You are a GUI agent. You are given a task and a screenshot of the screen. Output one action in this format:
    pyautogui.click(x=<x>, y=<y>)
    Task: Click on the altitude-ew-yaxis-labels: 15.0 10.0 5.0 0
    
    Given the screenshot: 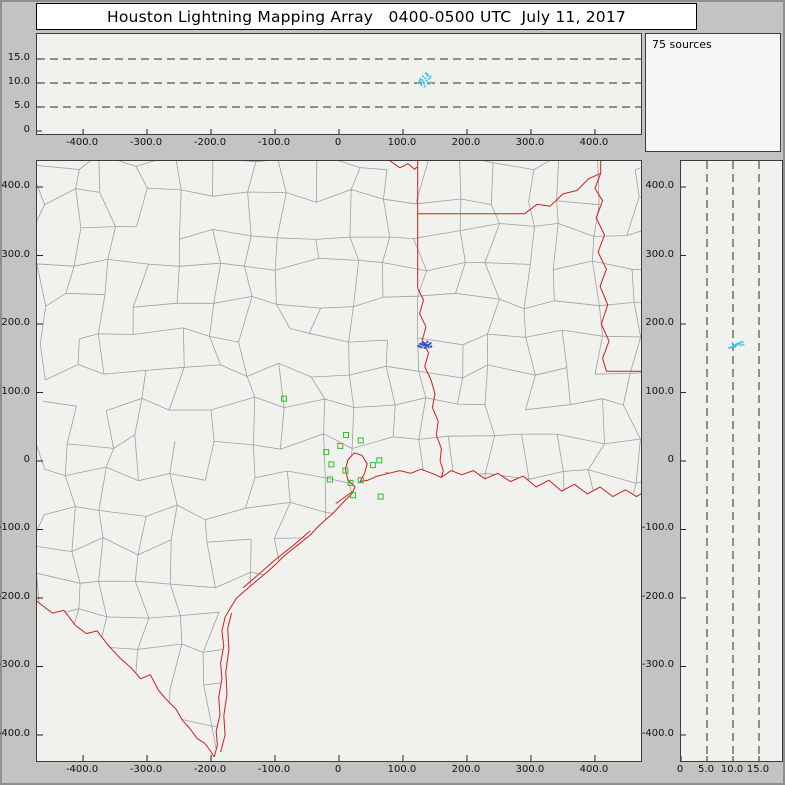 What is the action you would take?
    pyautogui.click(x=16, y=84)
    